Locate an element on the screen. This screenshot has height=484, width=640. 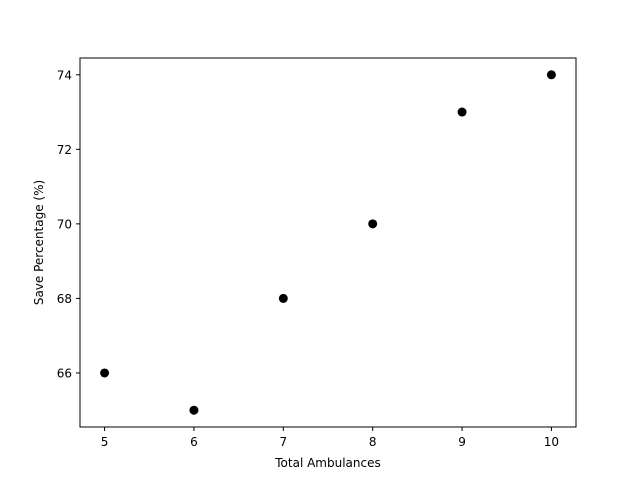
x-axis-ticks: 5 6 7 8 9 10 is located at coordinates (330, 438).